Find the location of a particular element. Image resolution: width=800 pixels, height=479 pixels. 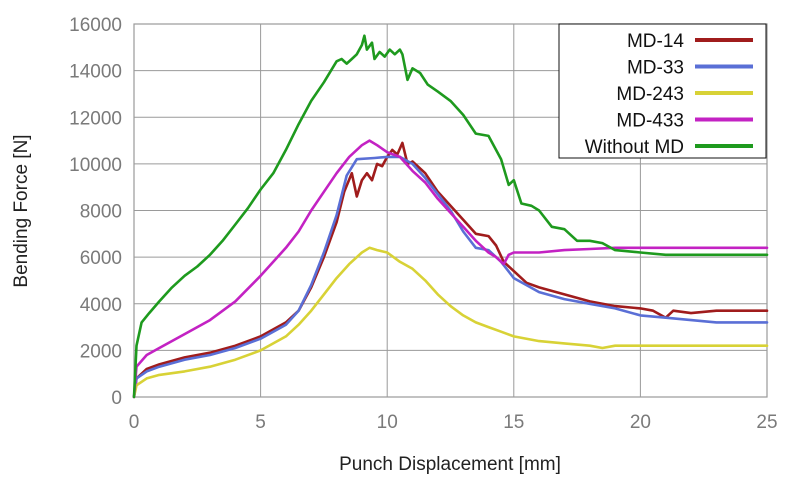

x-tick-label: 20 is located at coordinates (640, 422).